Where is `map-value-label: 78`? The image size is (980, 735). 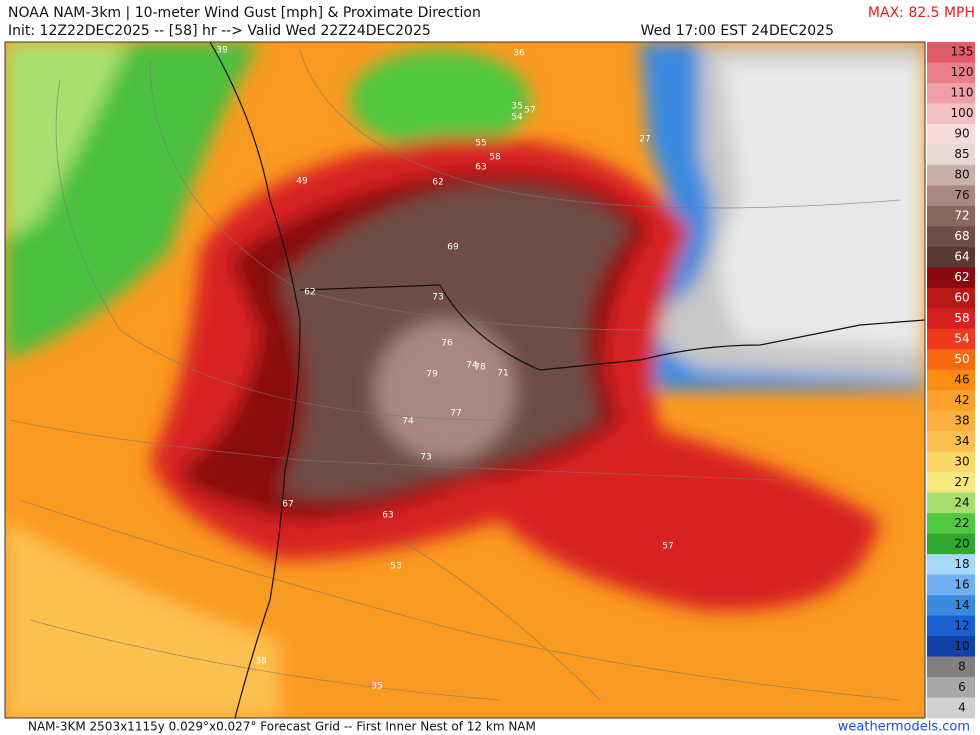
map-value-label: 78 is located at coordinates (480, 368).